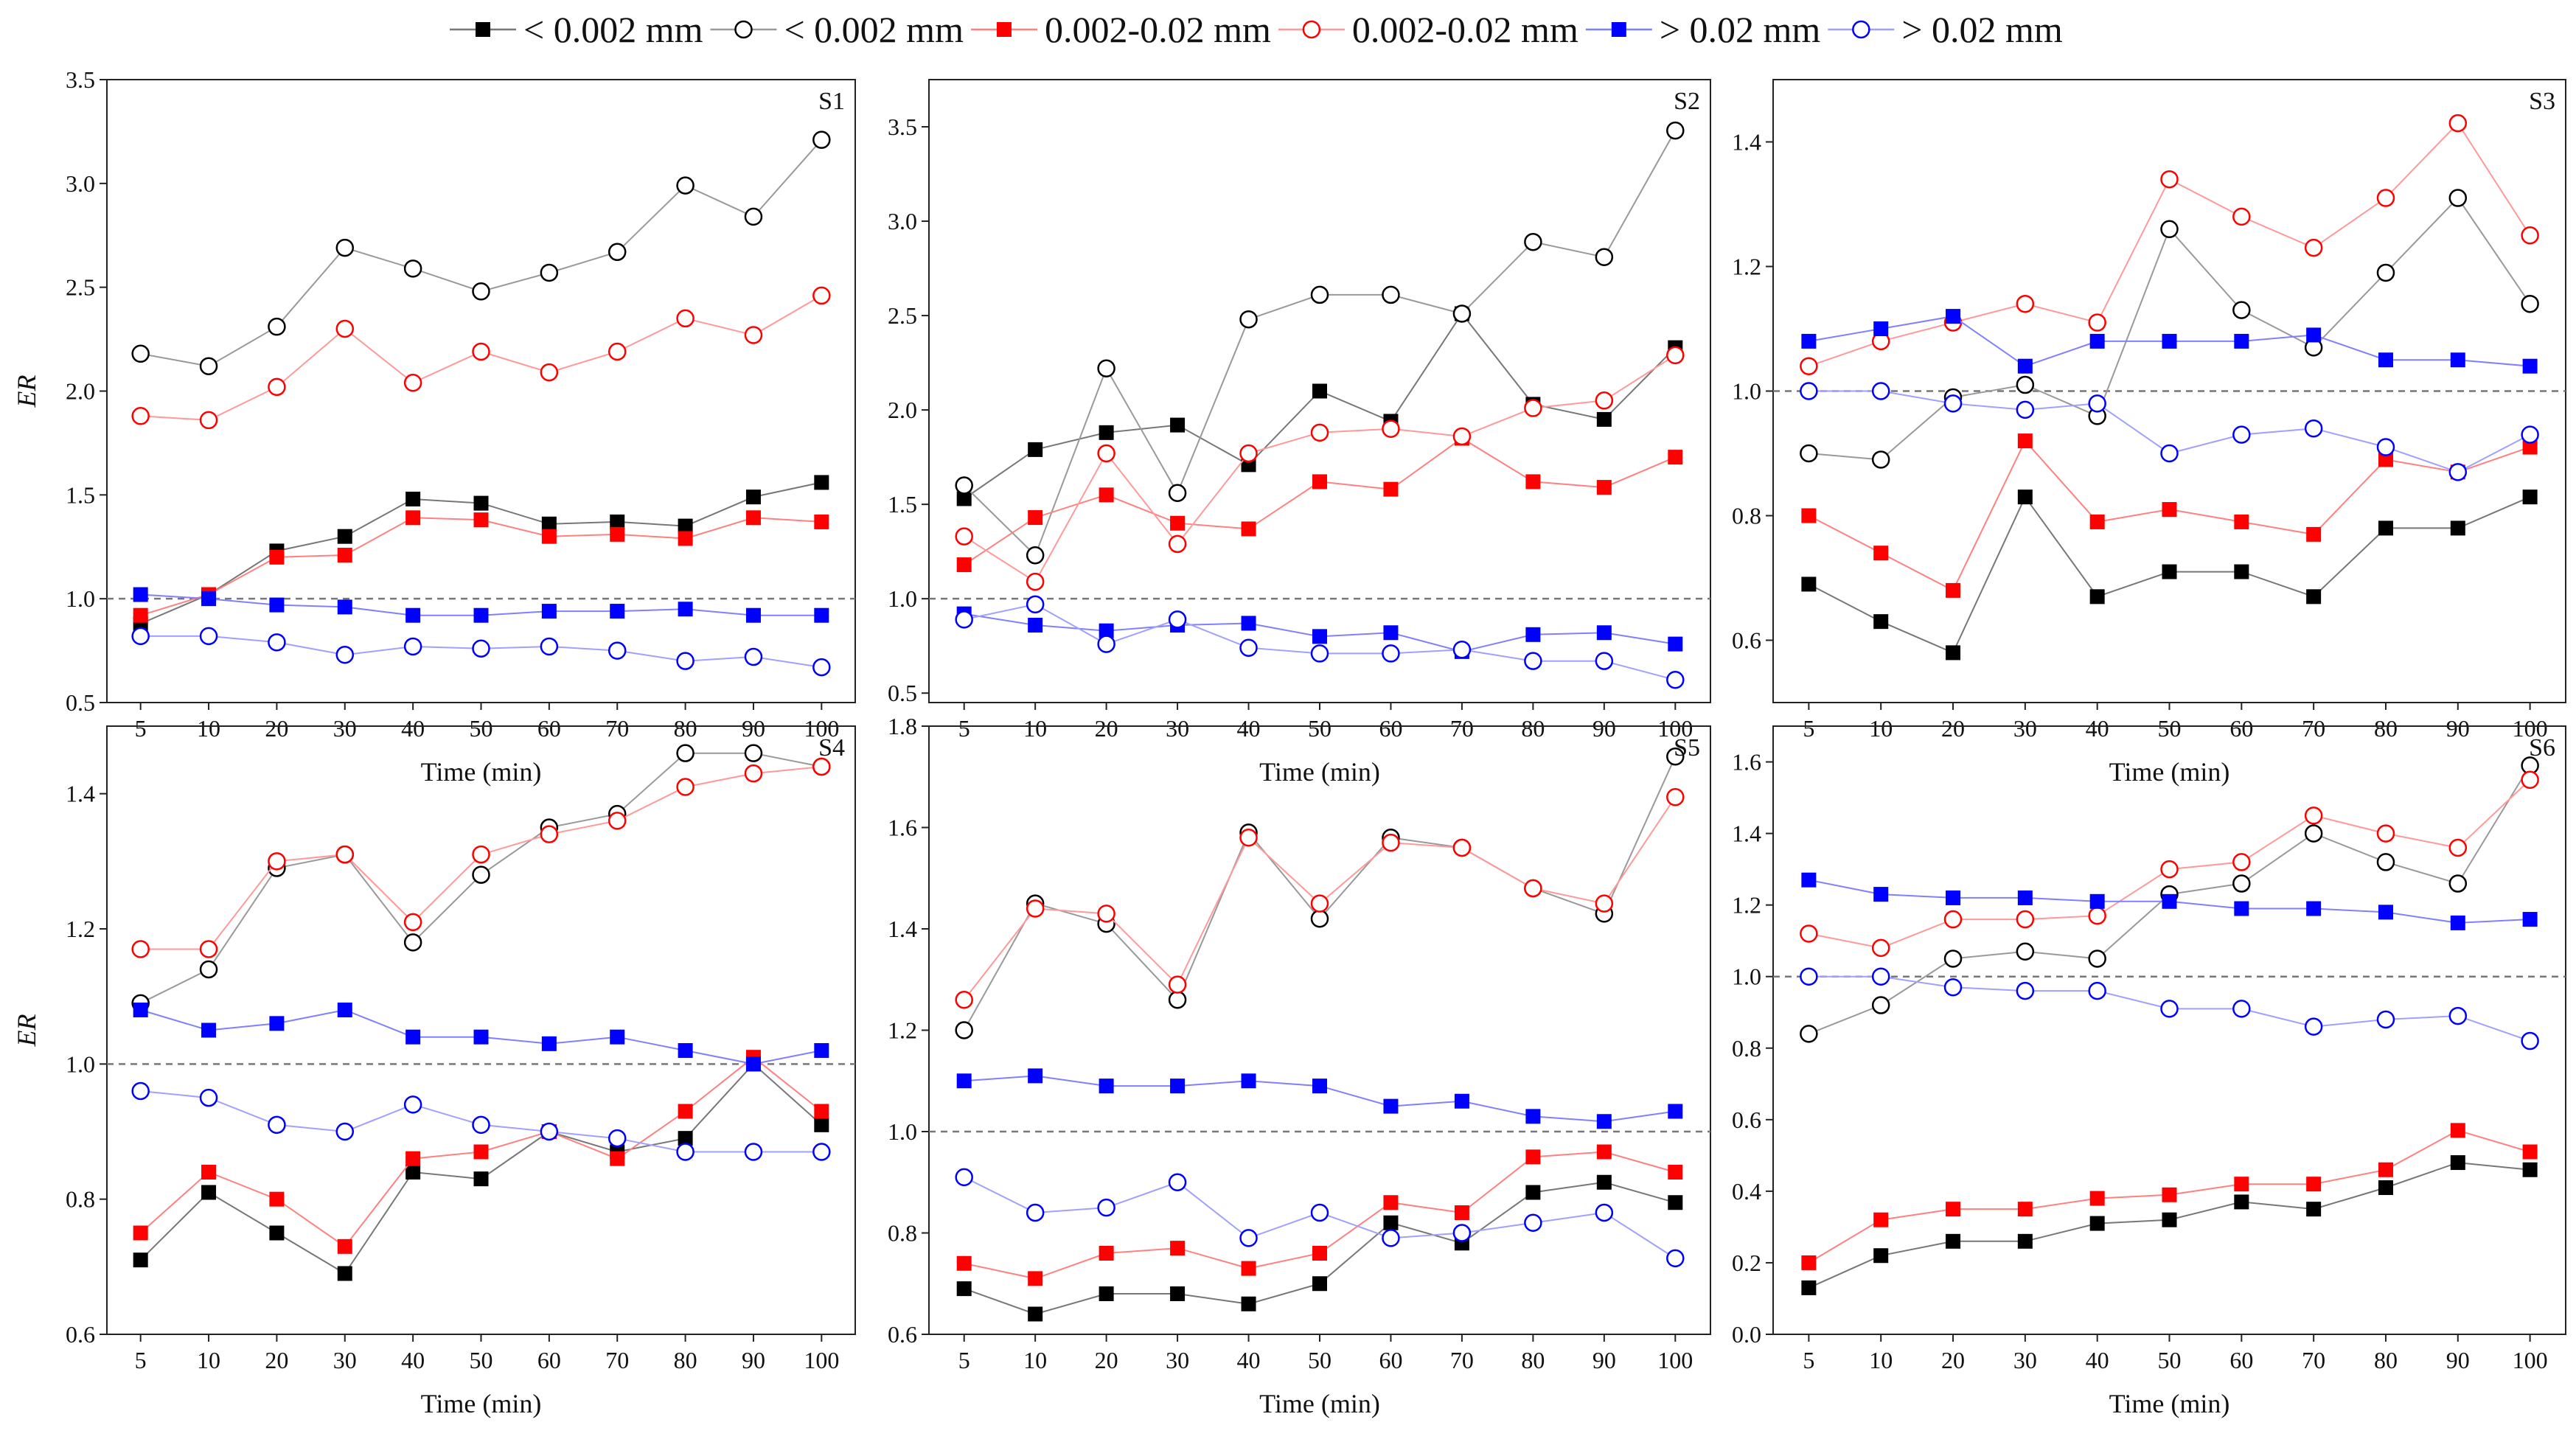 This screenshot has width=2576, height=1439. Describe the element at coordinates (686, 1360) in the screenshot. I see `x-tick-label: 80` at that location.